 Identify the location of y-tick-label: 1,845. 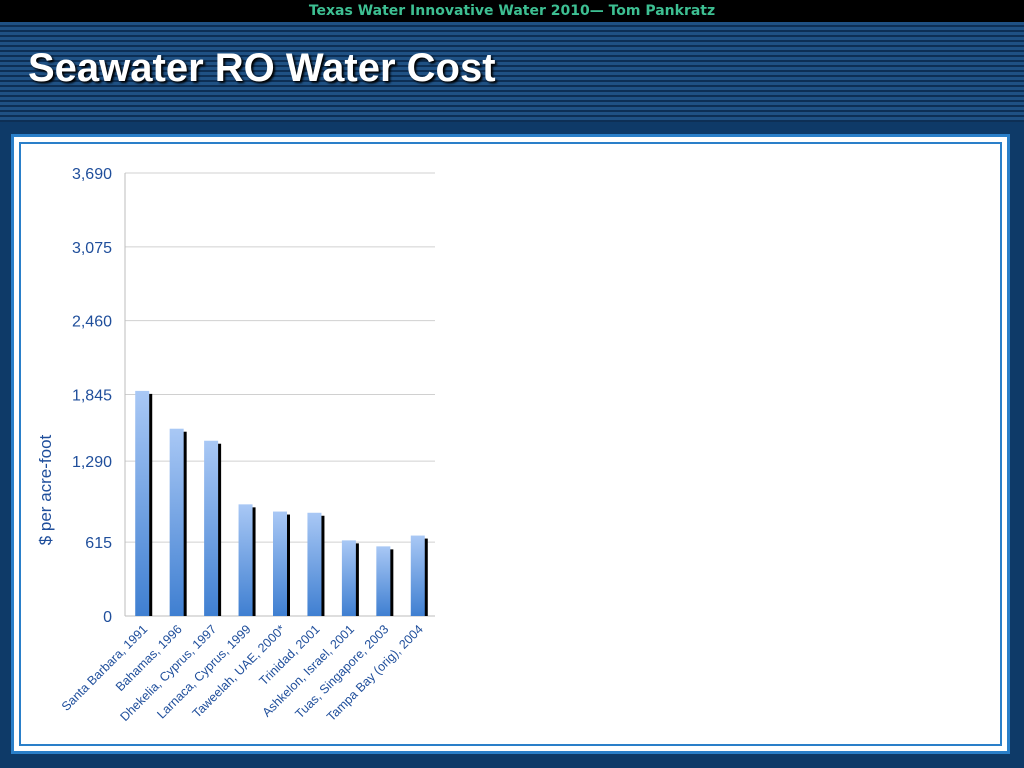
(92, 396).